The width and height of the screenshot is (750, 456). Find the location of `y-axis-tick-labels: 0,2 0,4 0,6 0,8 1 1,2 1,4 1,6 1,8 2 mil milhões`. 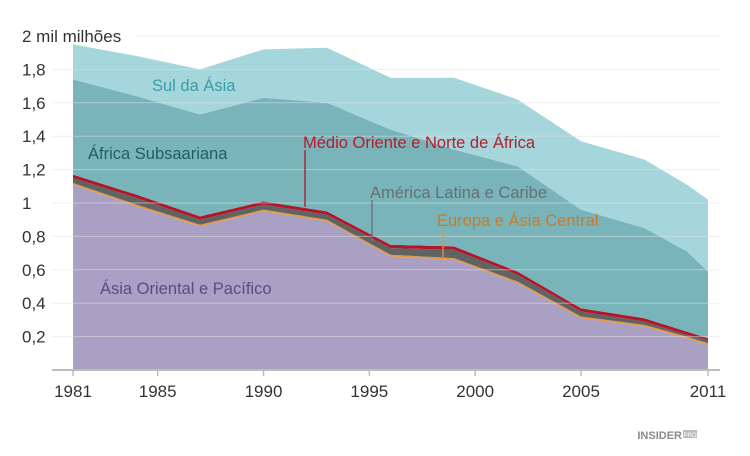

y-axis-tick-labels: 0,2 0,4 0,6 0,8 1 1,2 1,4 1,6 1,8 2 mil milhões is located at coordinates (71, 187).